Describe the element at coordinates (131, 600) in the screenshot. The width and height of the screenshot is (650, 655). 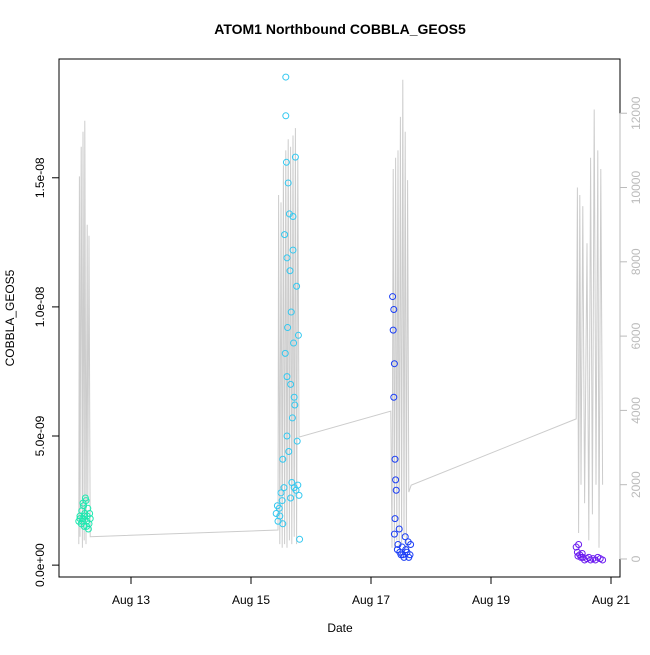
I see `x-tick-label: Aug 13` at that location.